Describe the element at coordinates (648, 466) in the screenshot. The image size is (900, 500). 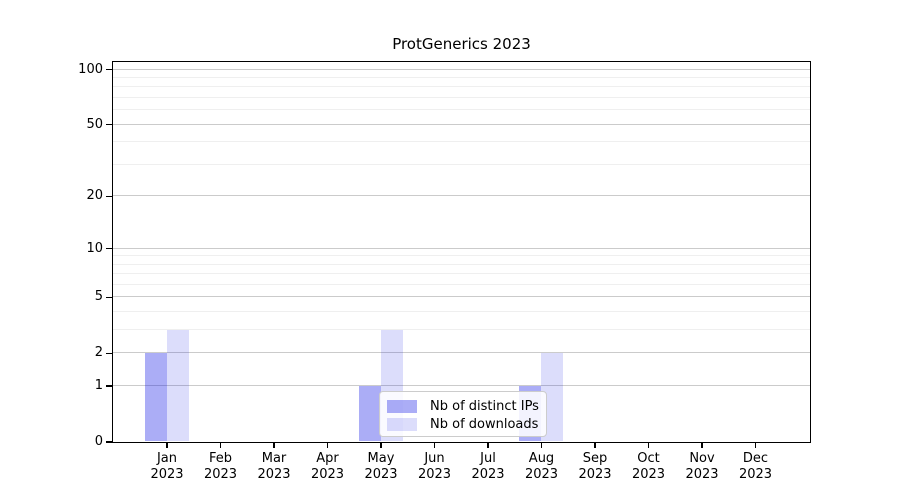
I see `x-tick-label-9: Oct 2023` at that location.